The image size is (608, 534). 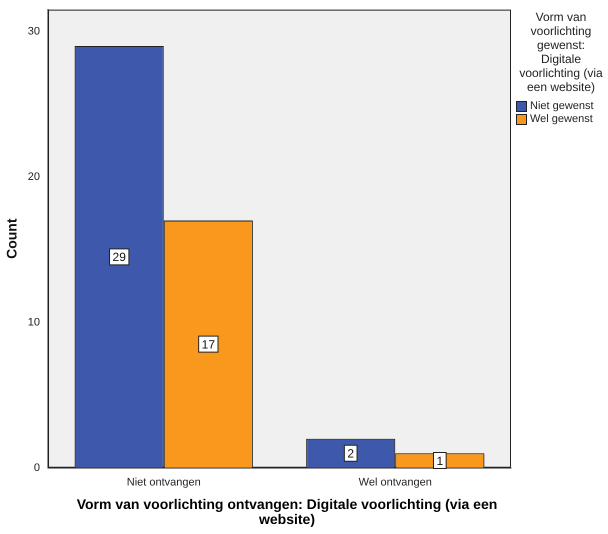 I want to click on y-tick-label: 30, so click(x=34, y=31).